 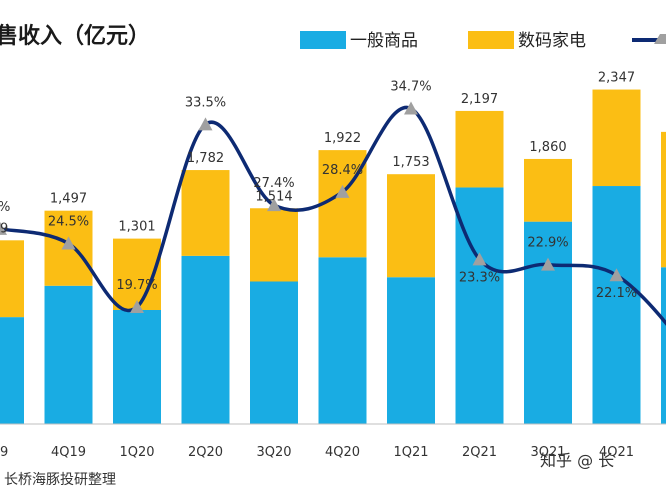 I want to click on rate-label-2: 19.7%, so click(x=136, y=285).